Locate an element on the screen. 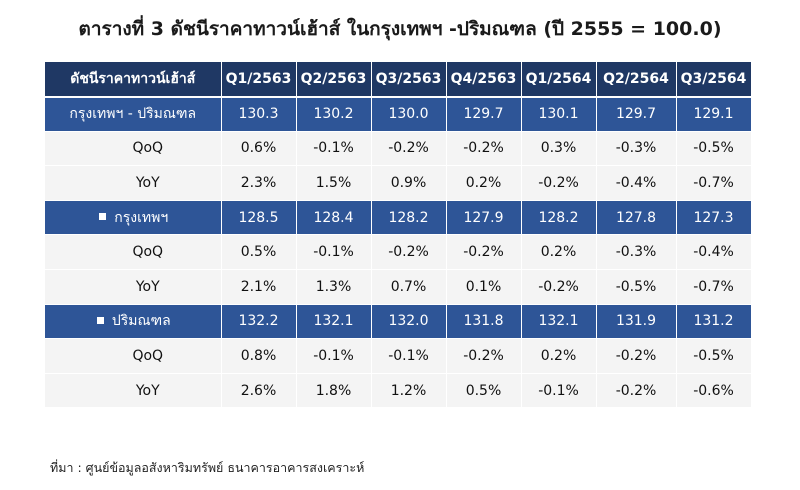  index-value-cell: 132.2 is located at coordinates (259, 322).